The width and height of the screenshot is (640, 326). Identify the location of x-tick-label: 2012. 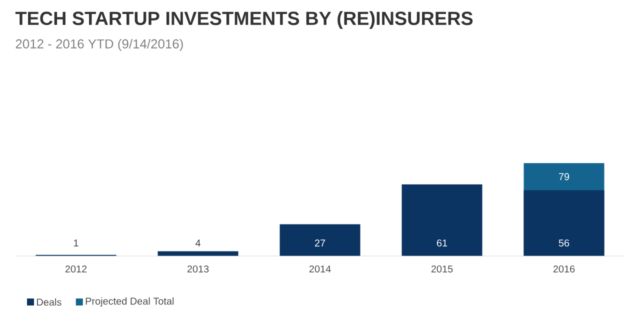
(76, 269).